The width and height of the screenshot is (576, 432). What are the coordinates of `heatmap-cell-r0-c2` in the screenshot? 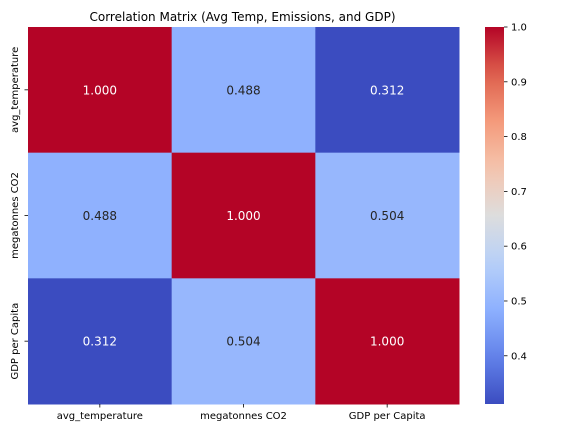 It's located at (387, 90).